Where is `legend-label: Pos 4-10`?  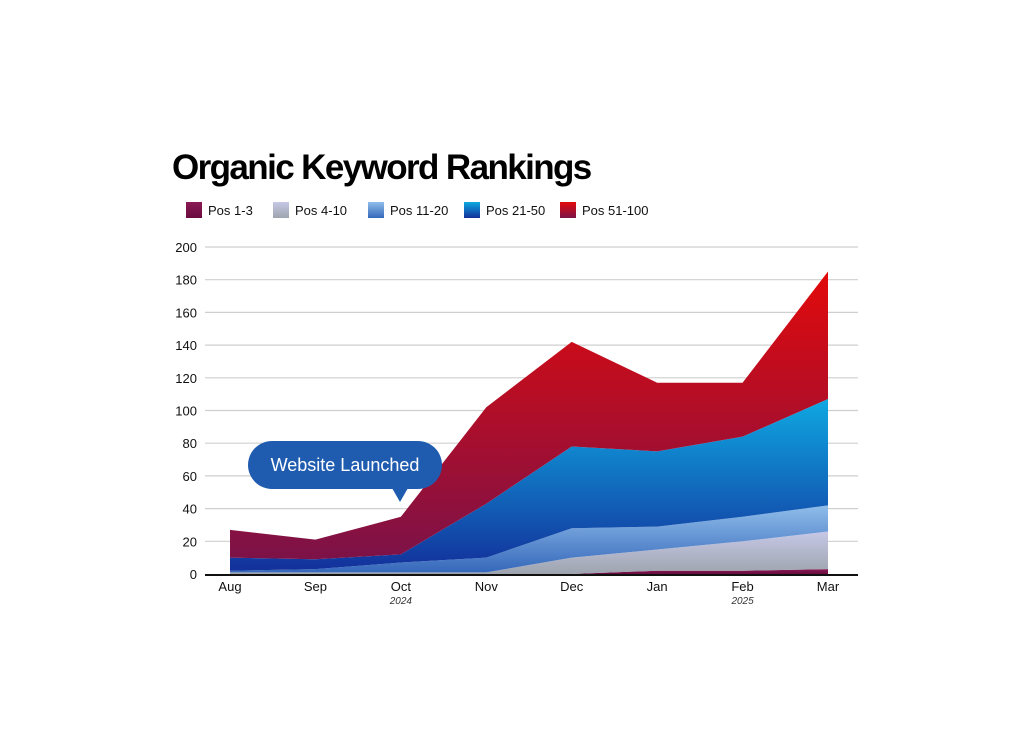 legend-label: Pos 4-10 is located at coordinates (321, 210).